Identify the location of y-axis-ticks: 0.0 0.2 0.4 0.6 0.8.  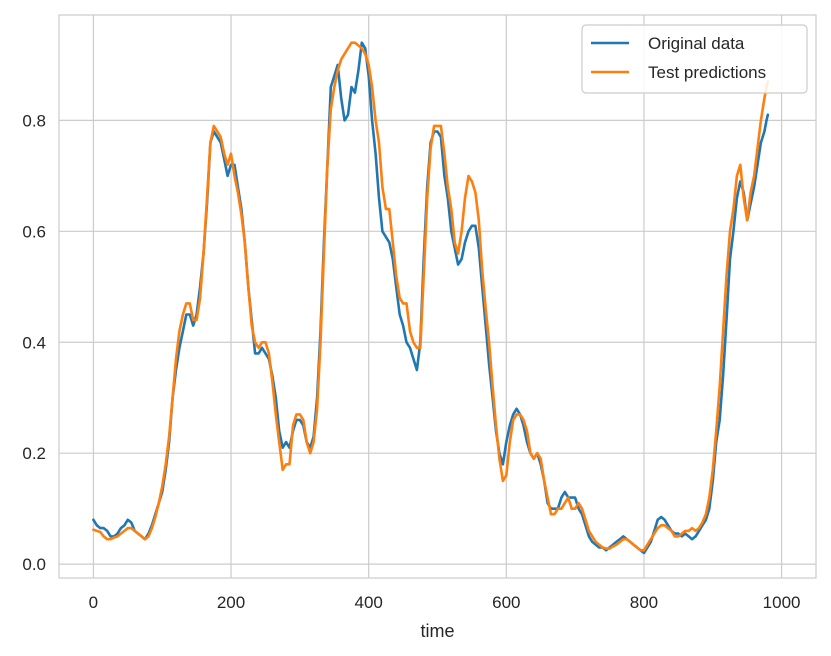
(34, 342).